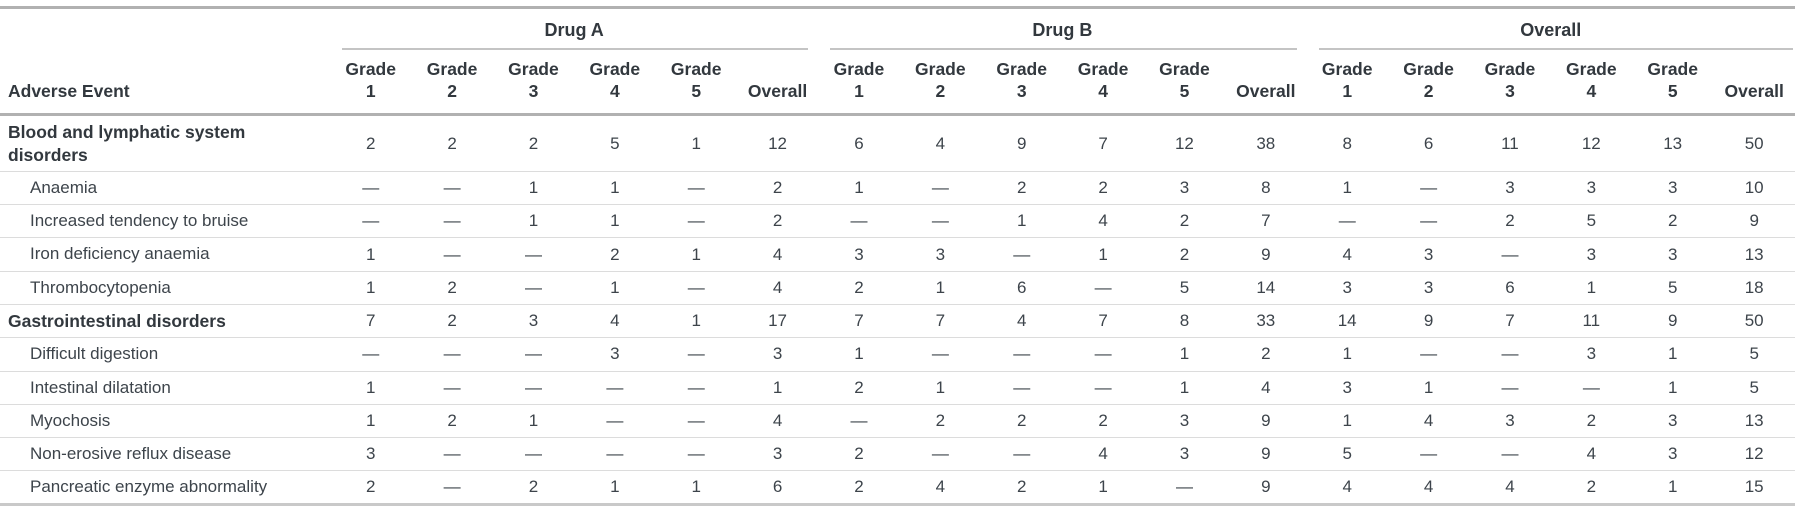  I want to click on row-label: Difficult digestion, so click(165, 354).